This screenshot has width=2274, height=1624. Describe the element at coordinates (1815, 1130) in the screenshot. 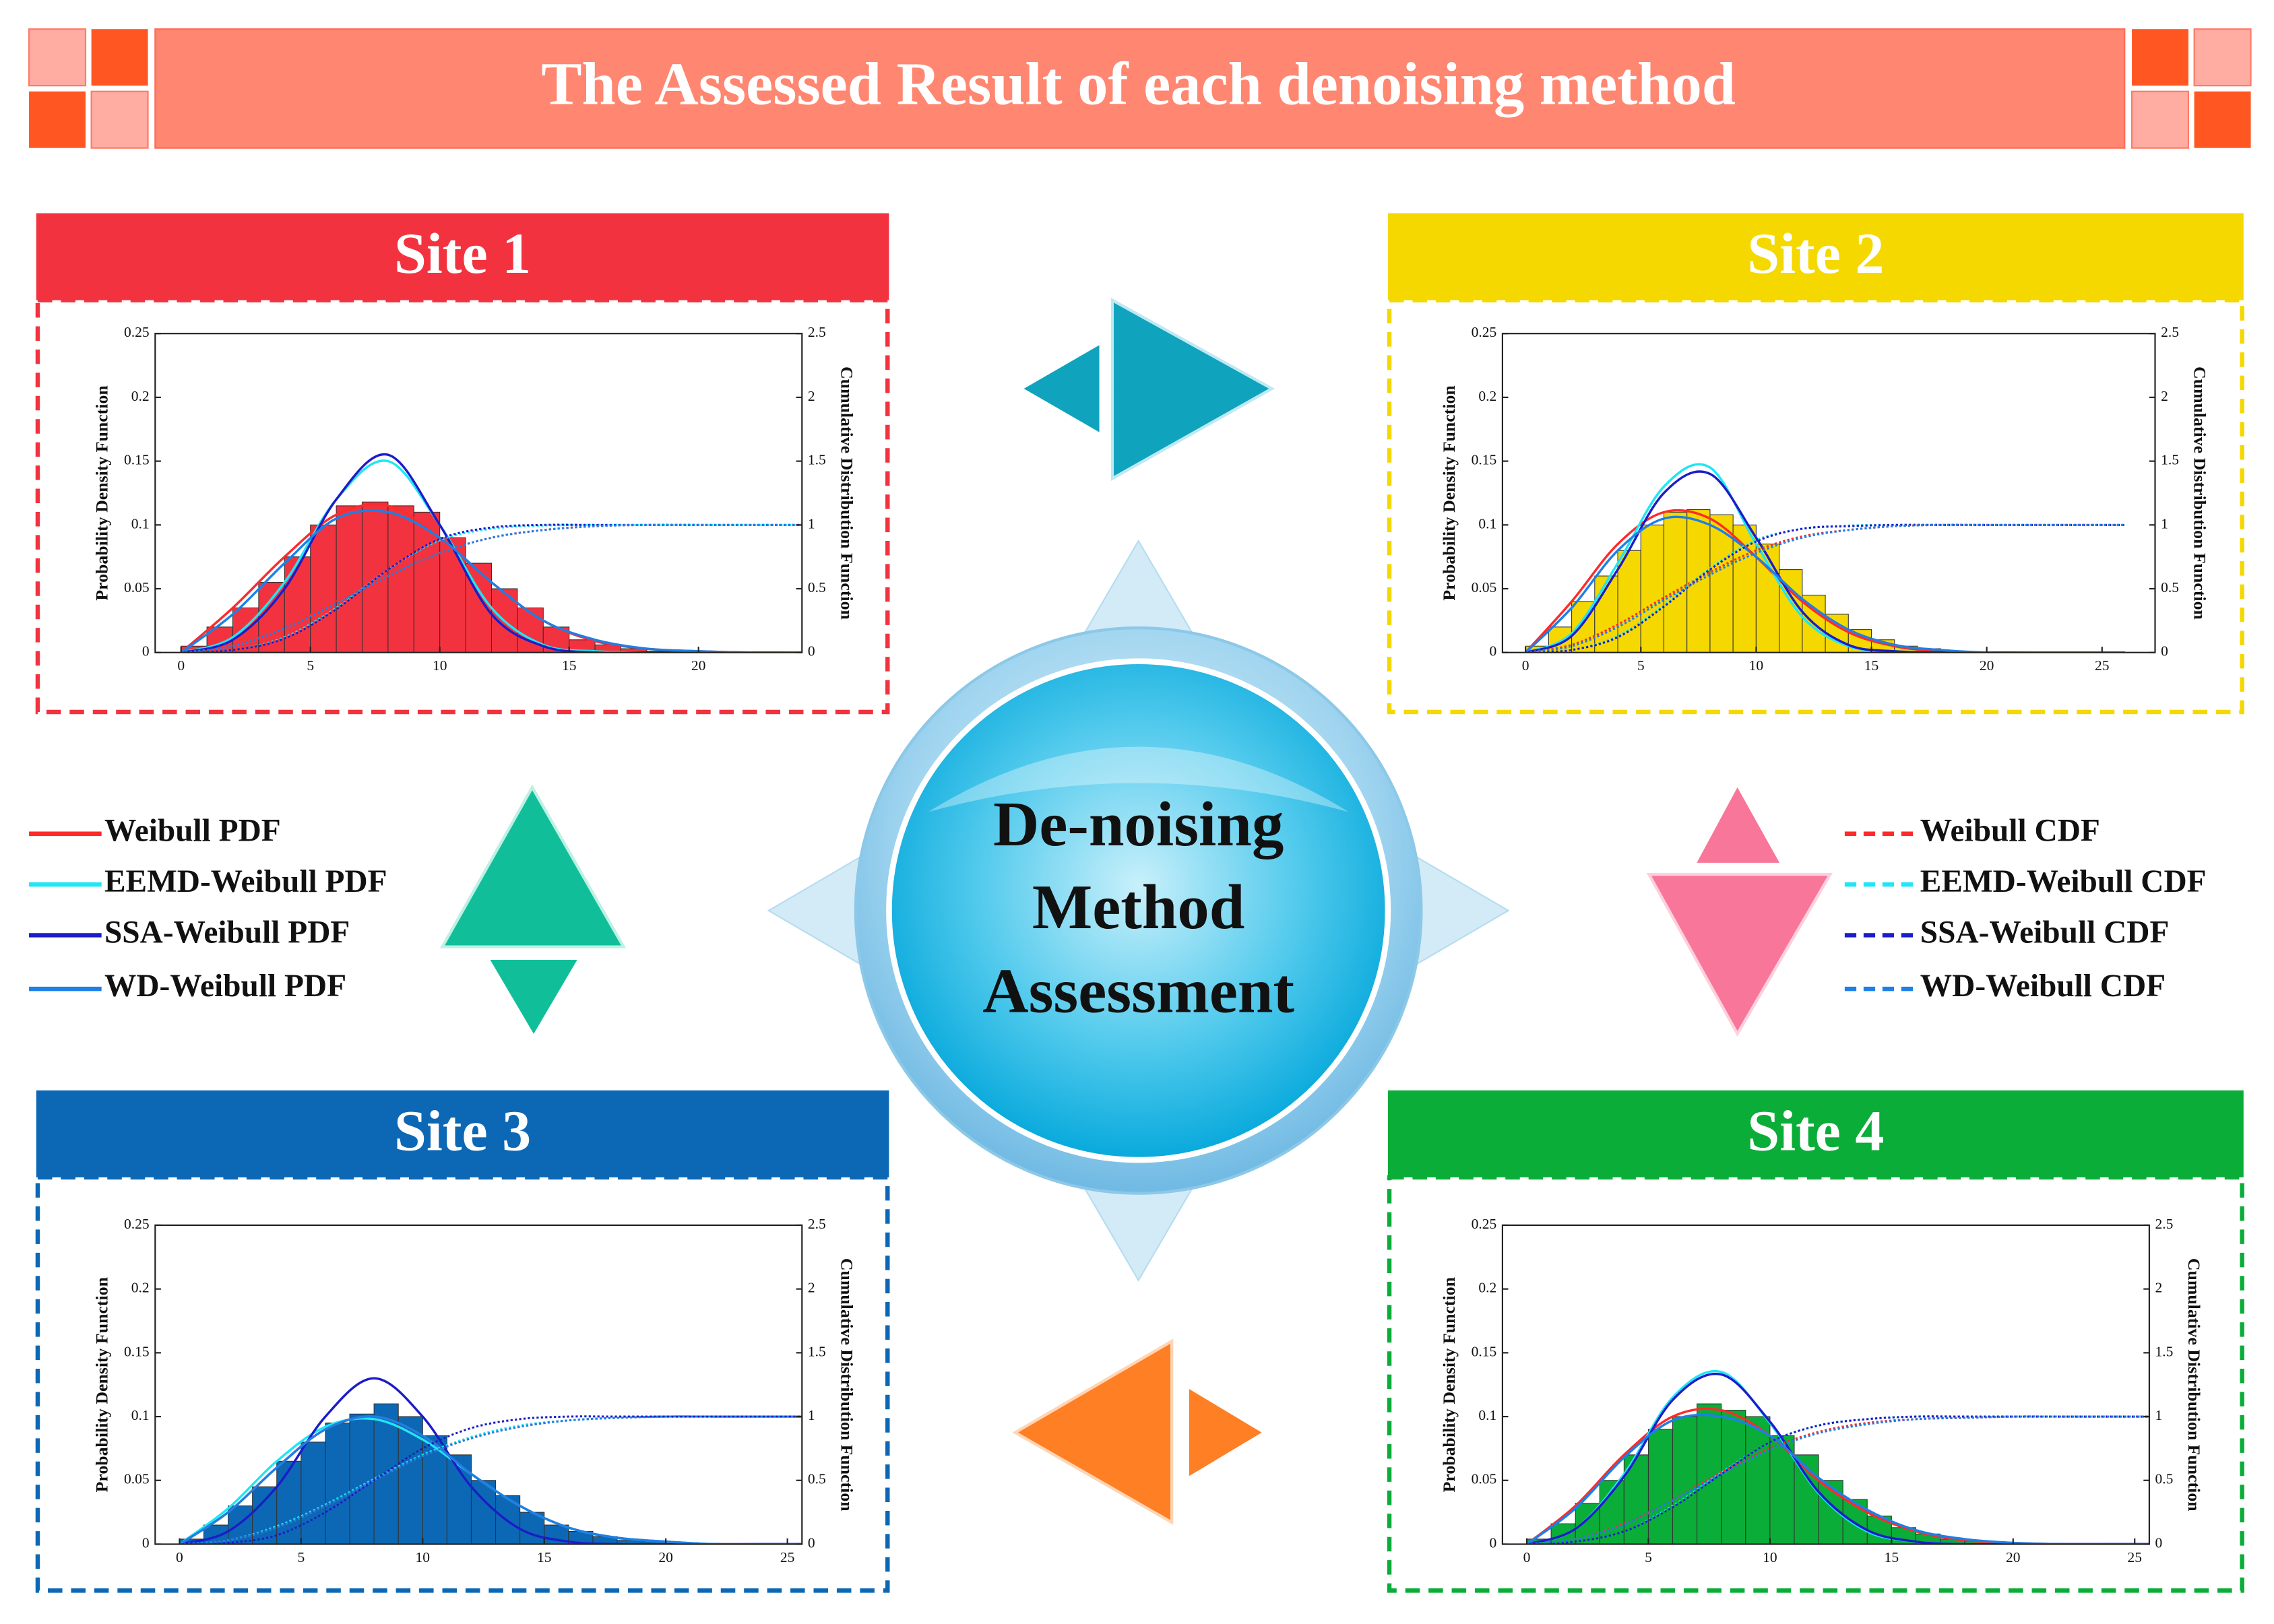

I see `panel-title: Site 4` at that location.